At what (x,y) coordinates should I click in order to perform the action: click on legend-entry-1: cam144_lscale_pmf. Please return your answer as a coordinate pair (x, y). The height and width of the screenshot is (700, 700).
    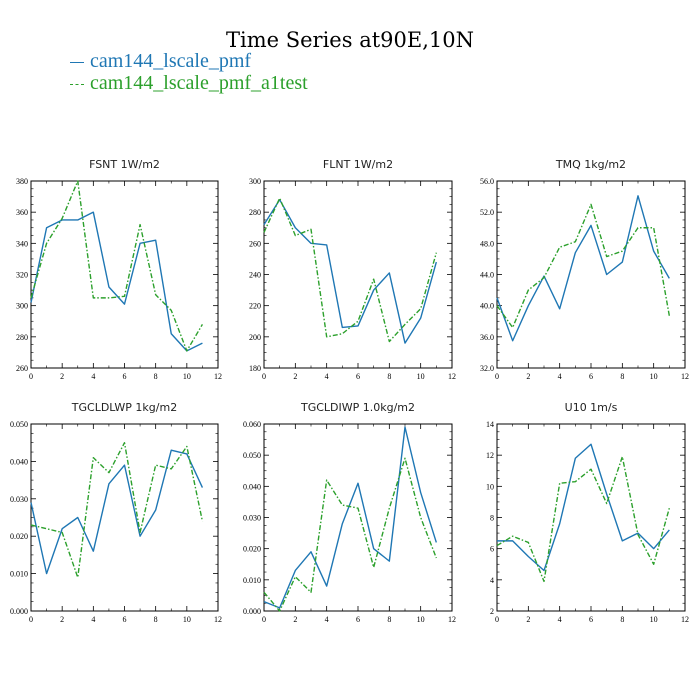
    Looking at the image, I should click on (160, 61).